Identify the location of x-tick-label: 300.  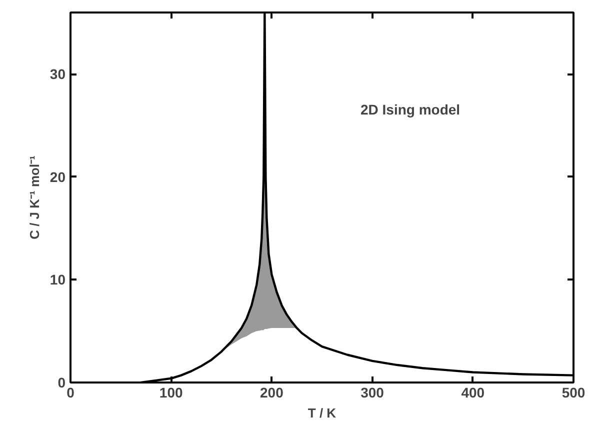
(372, 392).